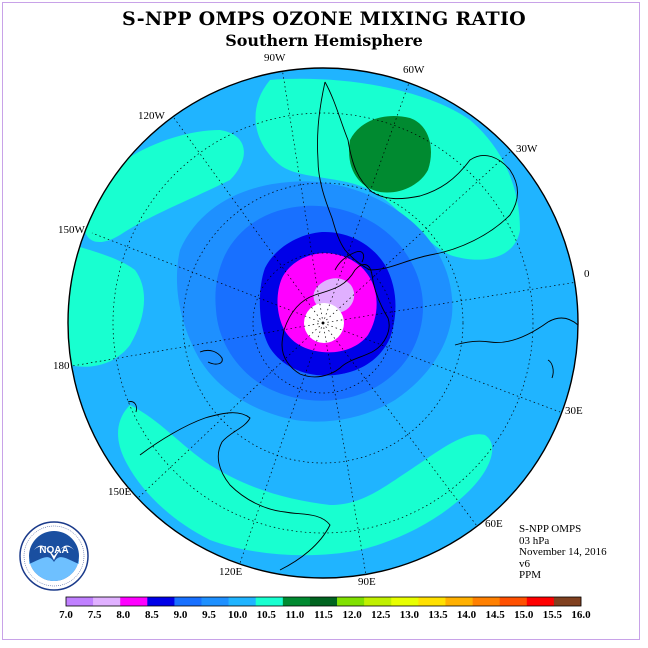 Image resolution: width=648 pixels, height=648 pixels. Describe the element at coordinates (66, 615) in the screenshot. I see `colorbar-tick-label: 7.0` at that location.